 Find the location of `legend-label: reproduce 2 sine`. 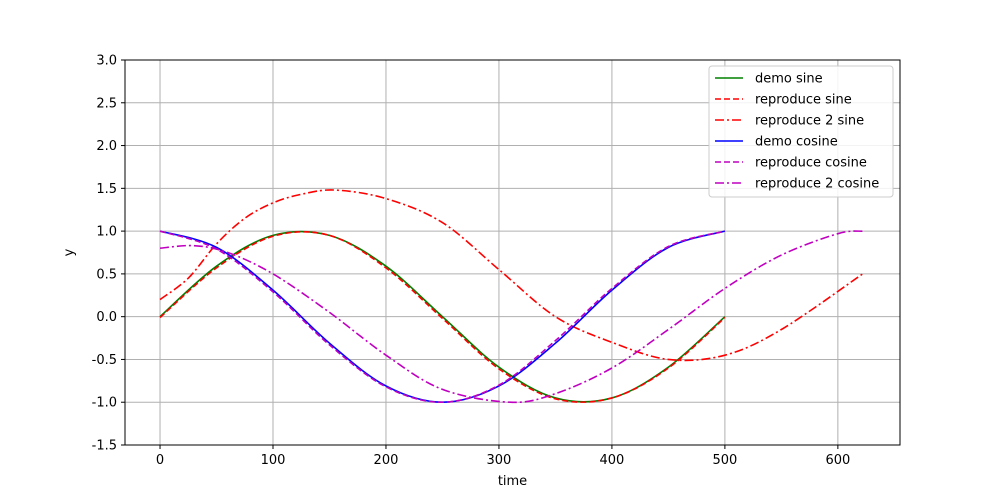

legend-label: reproduce 2 sine is located at coordinates (809, 121).